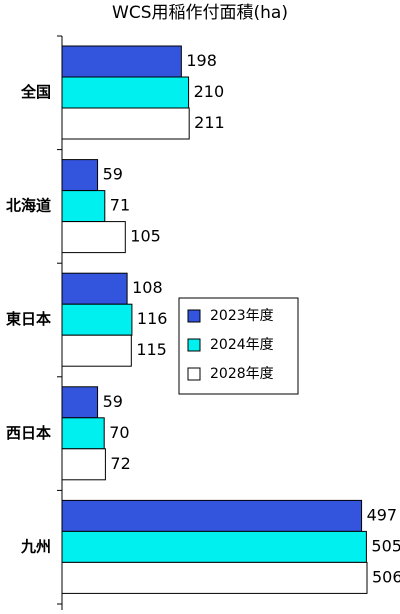 Image resolution: width=400 pixels, height=614 pixels. What do you see at coordinates (145, 236) in the screenshot?
I see `data-label: 105` at bounding box center [145, 236].